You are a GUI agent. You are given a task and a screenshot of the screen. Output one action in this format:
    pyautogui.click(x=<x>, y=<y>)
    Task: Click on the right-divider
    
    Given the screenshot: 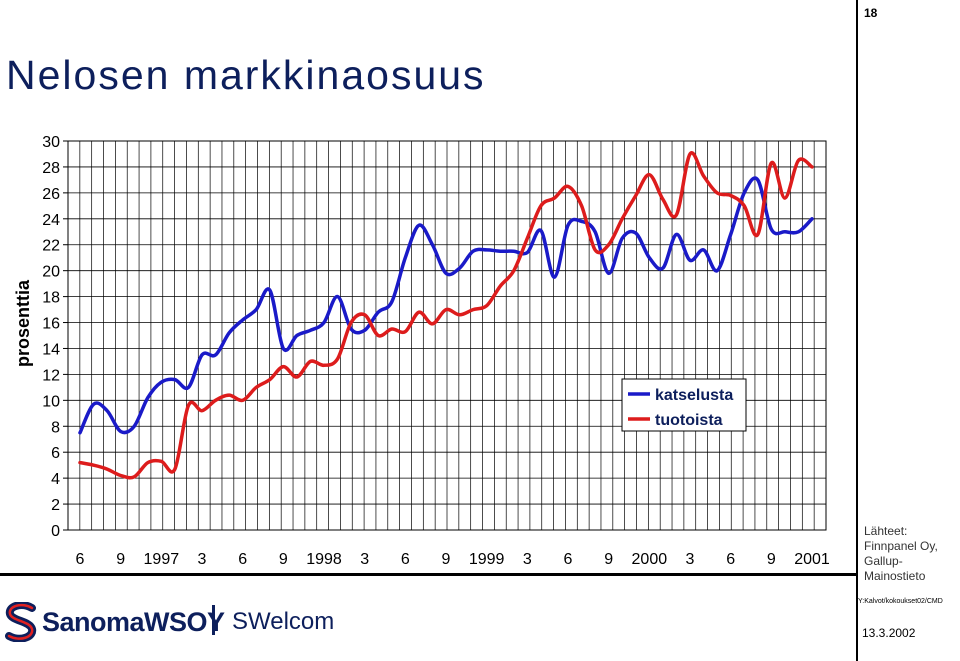 What is the action you would take?
    pyautogui.click(x=857, y=330)
    